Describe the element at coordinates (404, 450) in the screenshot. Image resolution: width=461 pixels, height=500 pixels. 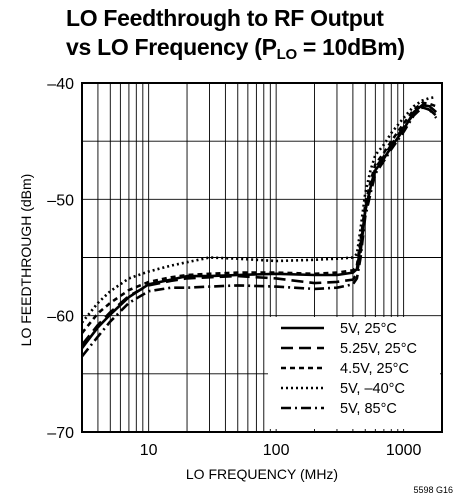
I see `x-tick-label: 1000` at that location.